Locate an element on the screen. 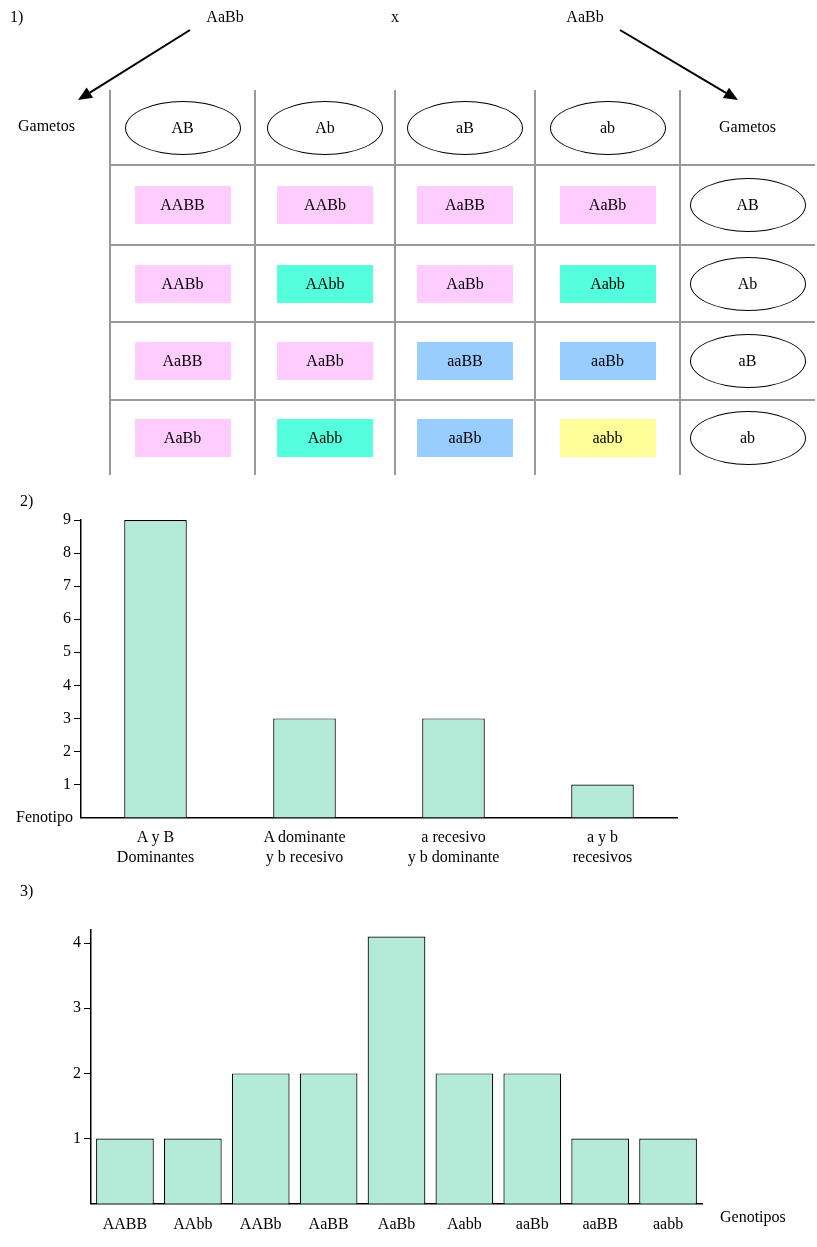 The image size is (817, 1247). x-tick-label: AABb is located at coordinates (260, 1223).